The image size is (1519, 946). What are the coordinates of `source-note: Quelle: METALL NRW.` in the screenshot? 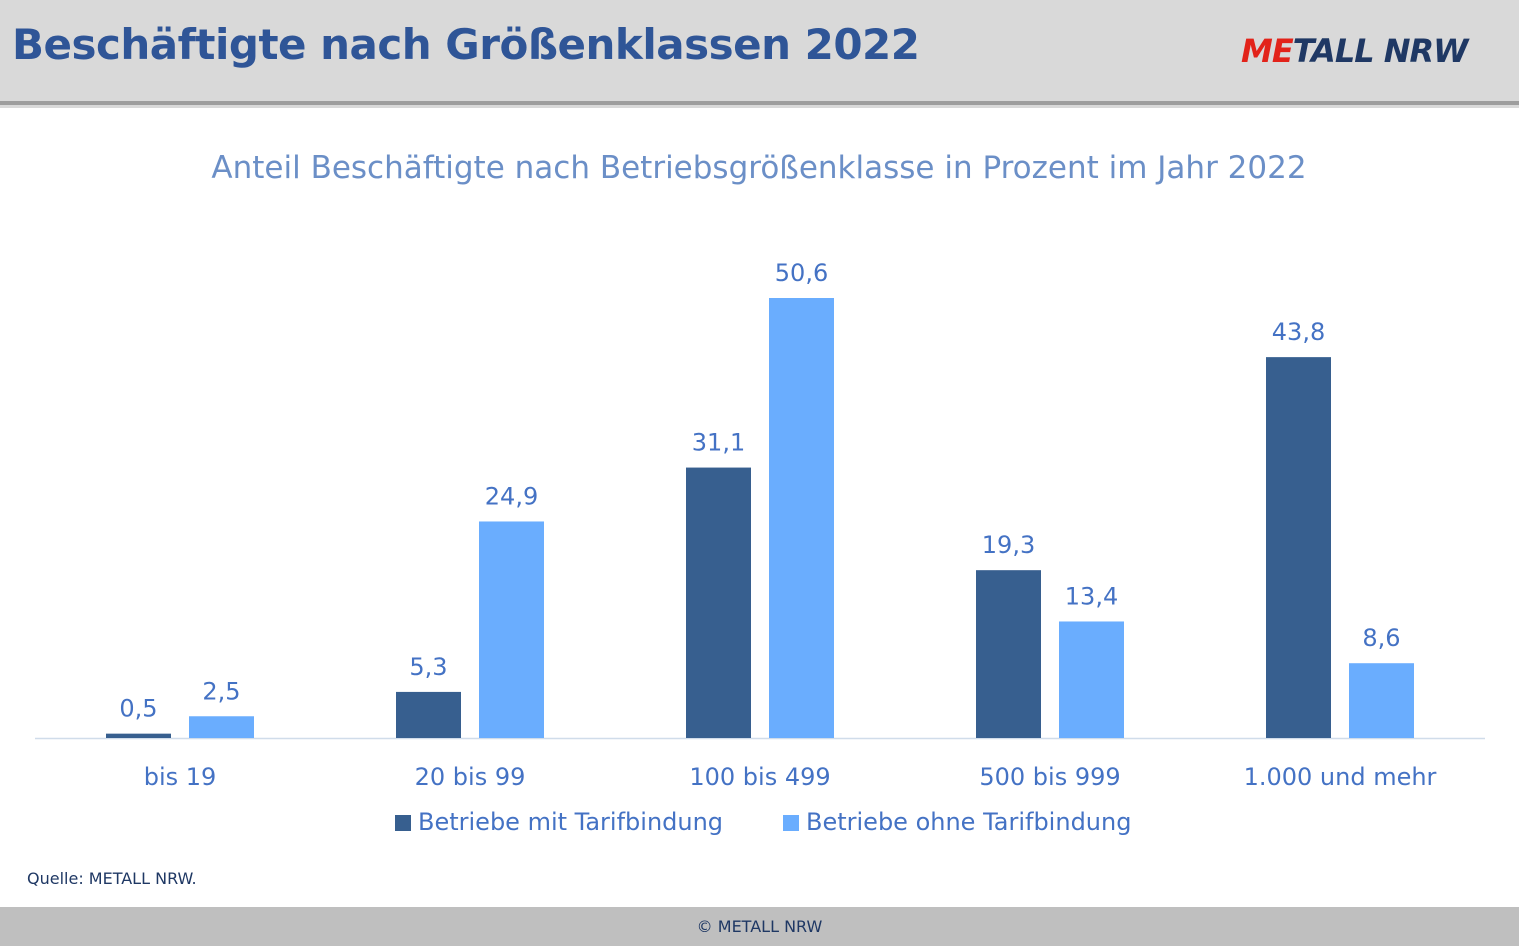 It's located at (112, 878).